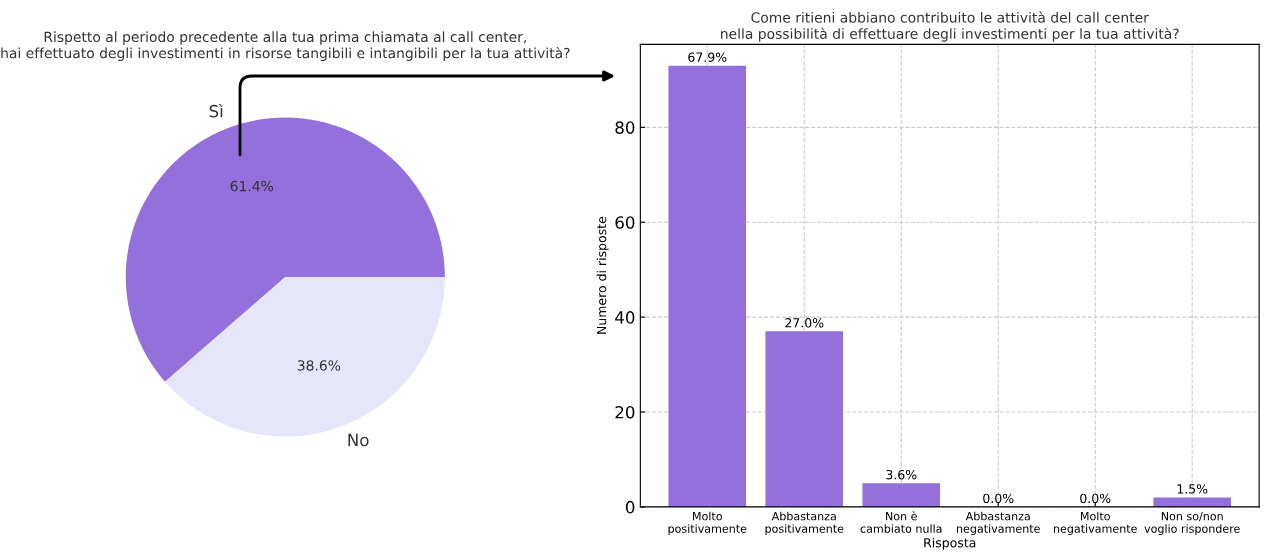 This screenshot has width=1268, height=554. Describe the element at coordinates (1192, 489) in the screenshot. I see `annotation: 1.5%` at that location.